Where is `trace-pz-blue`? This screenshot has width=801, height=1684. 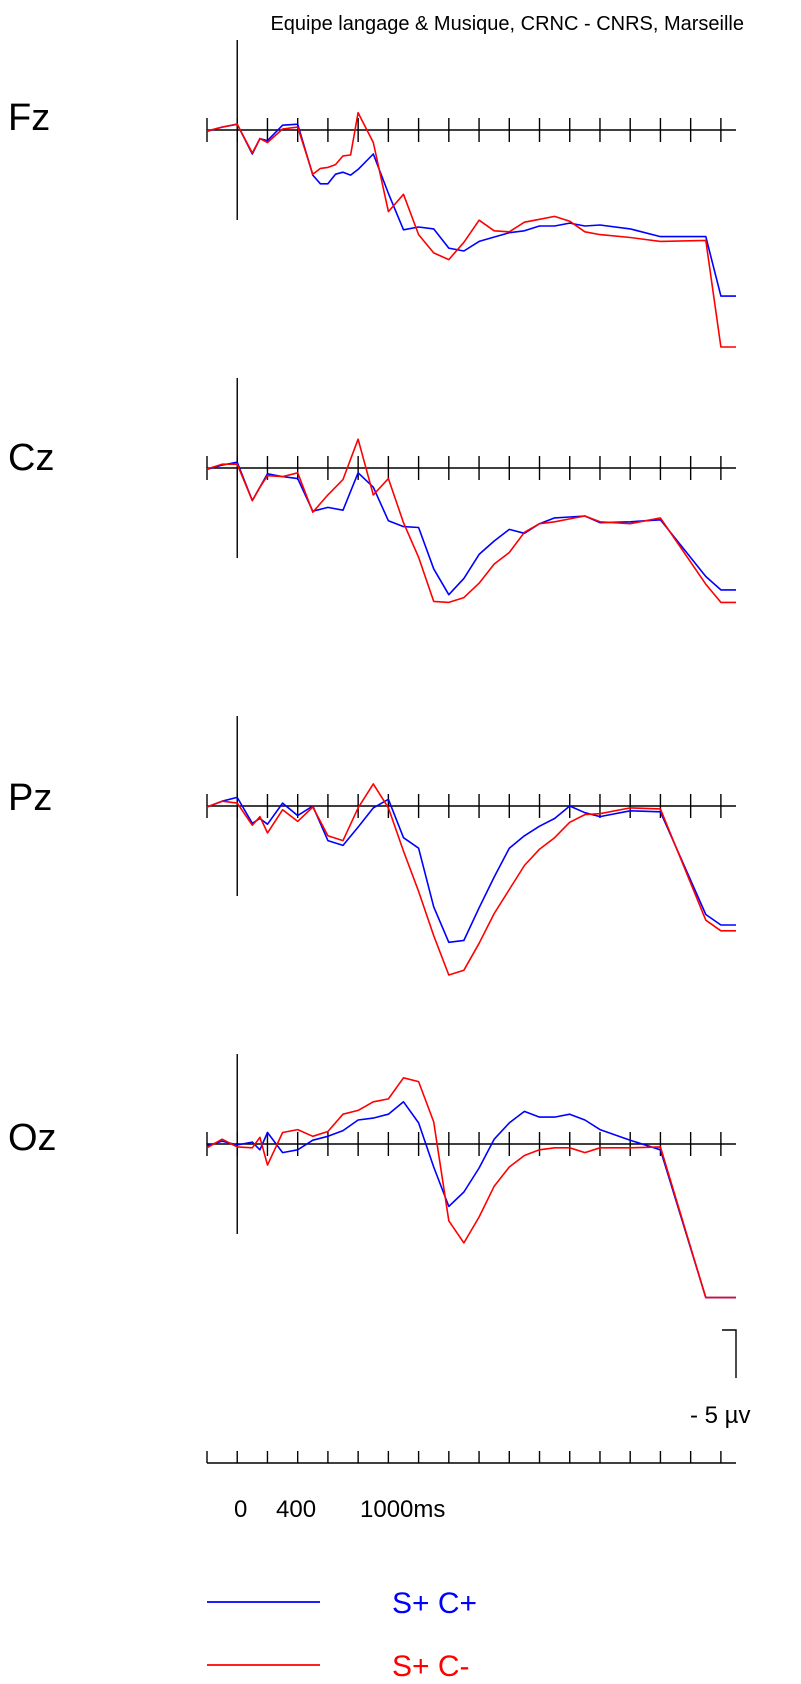 trace-pz-blue is located at coordinates (471, 870).